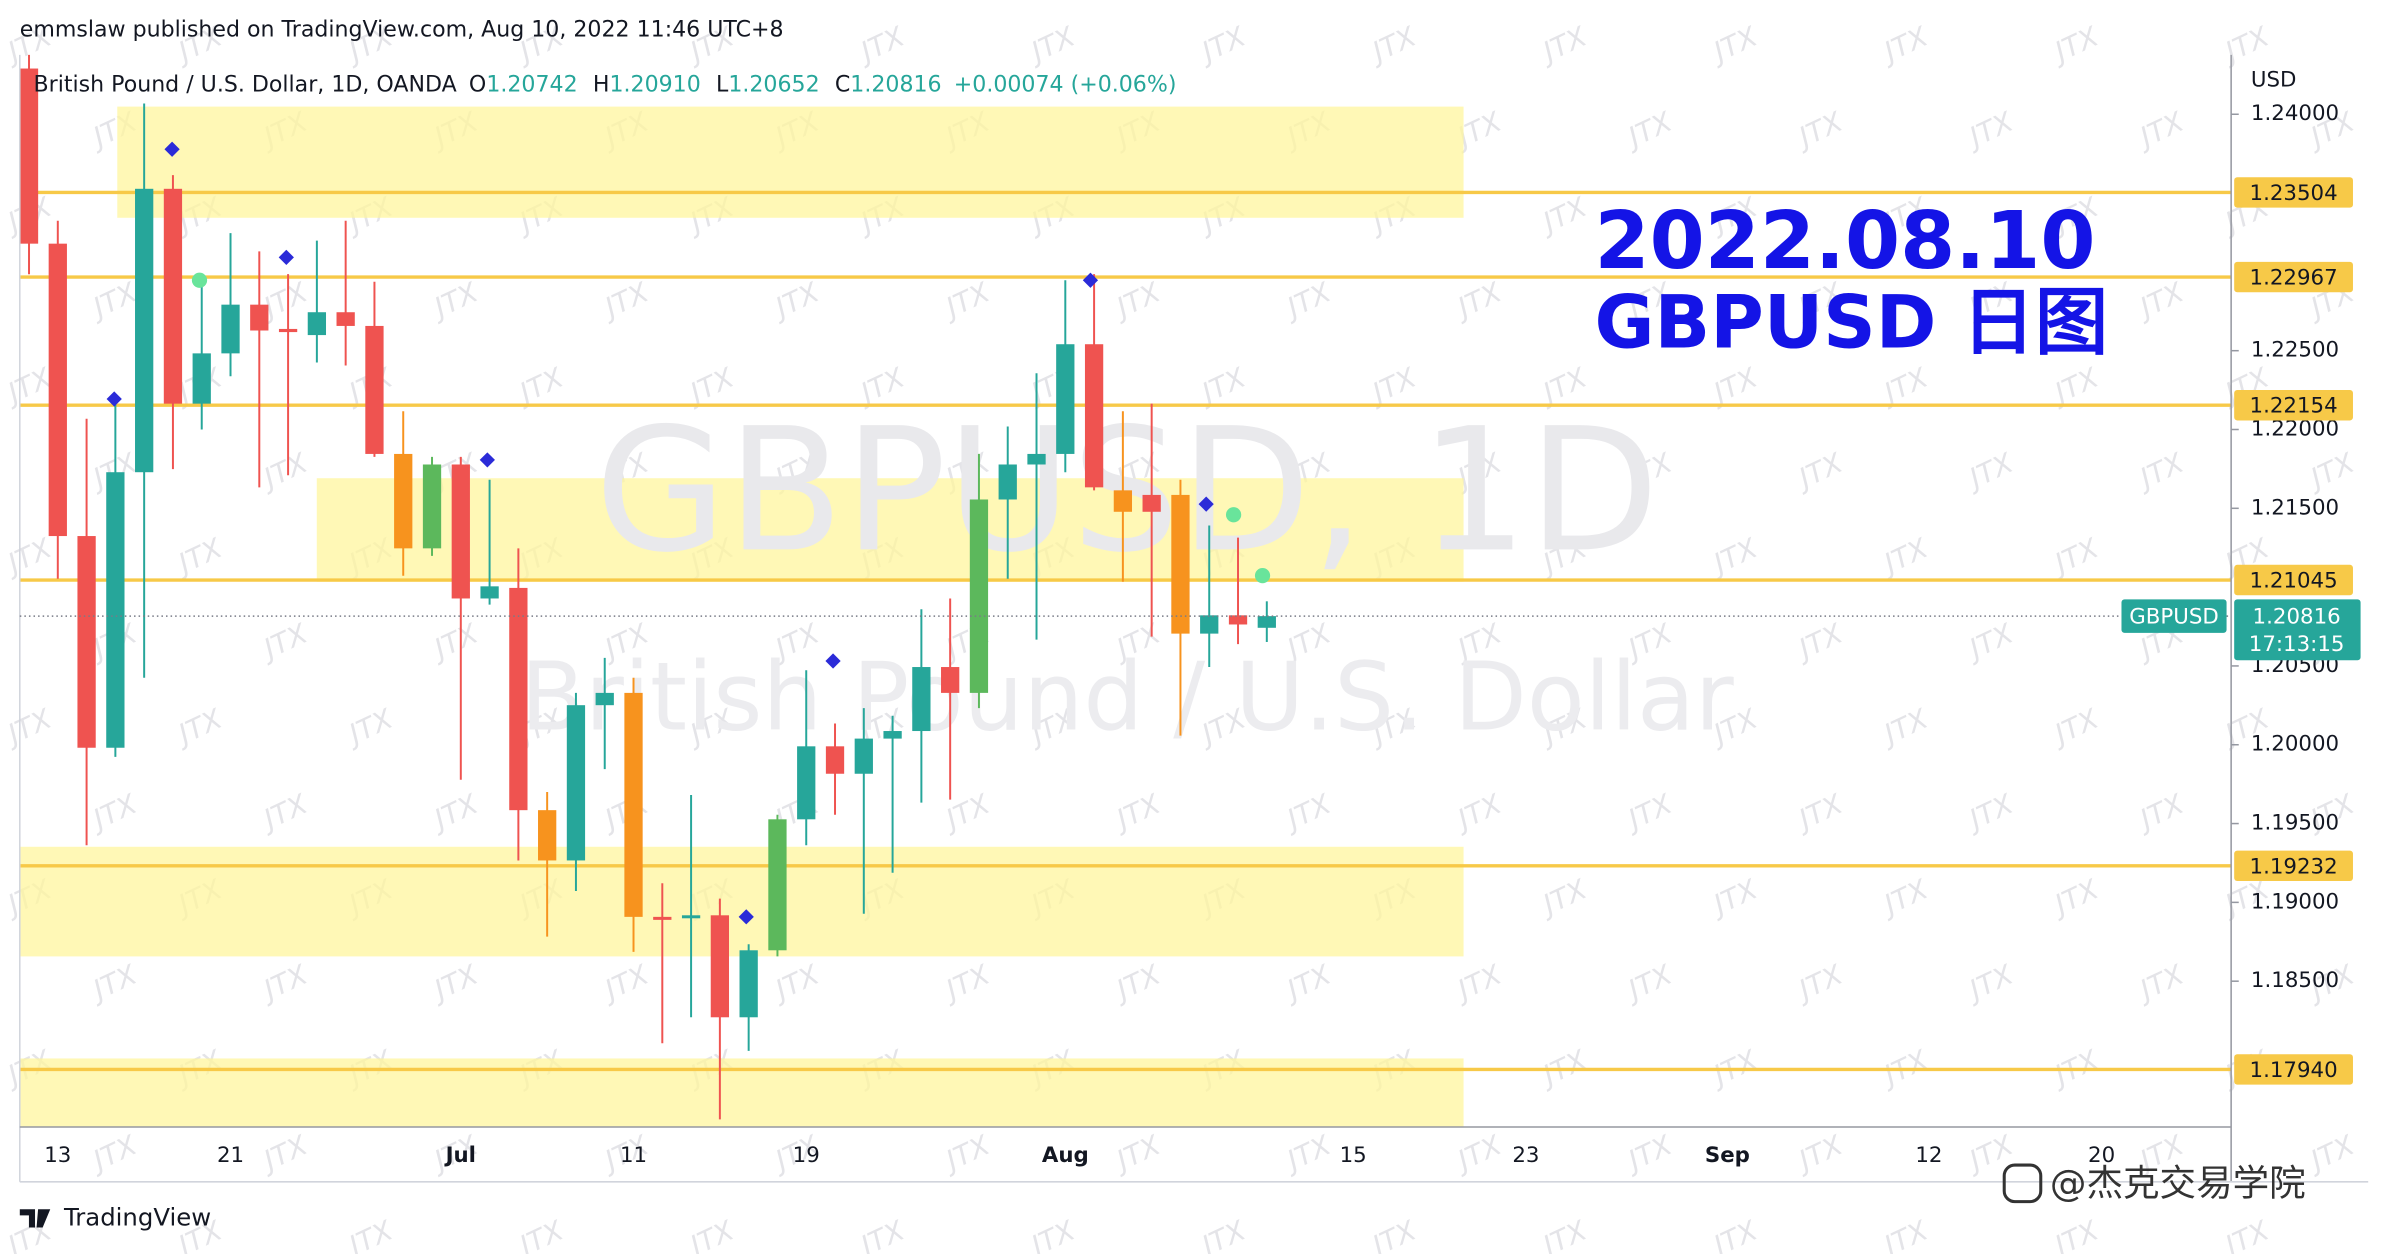 The image size is (2388, 1254). What do you see at coordinates (460, 1155) in the screenshot?
I see `x-tick-label: Jul` at bounding box center [460, 1155].